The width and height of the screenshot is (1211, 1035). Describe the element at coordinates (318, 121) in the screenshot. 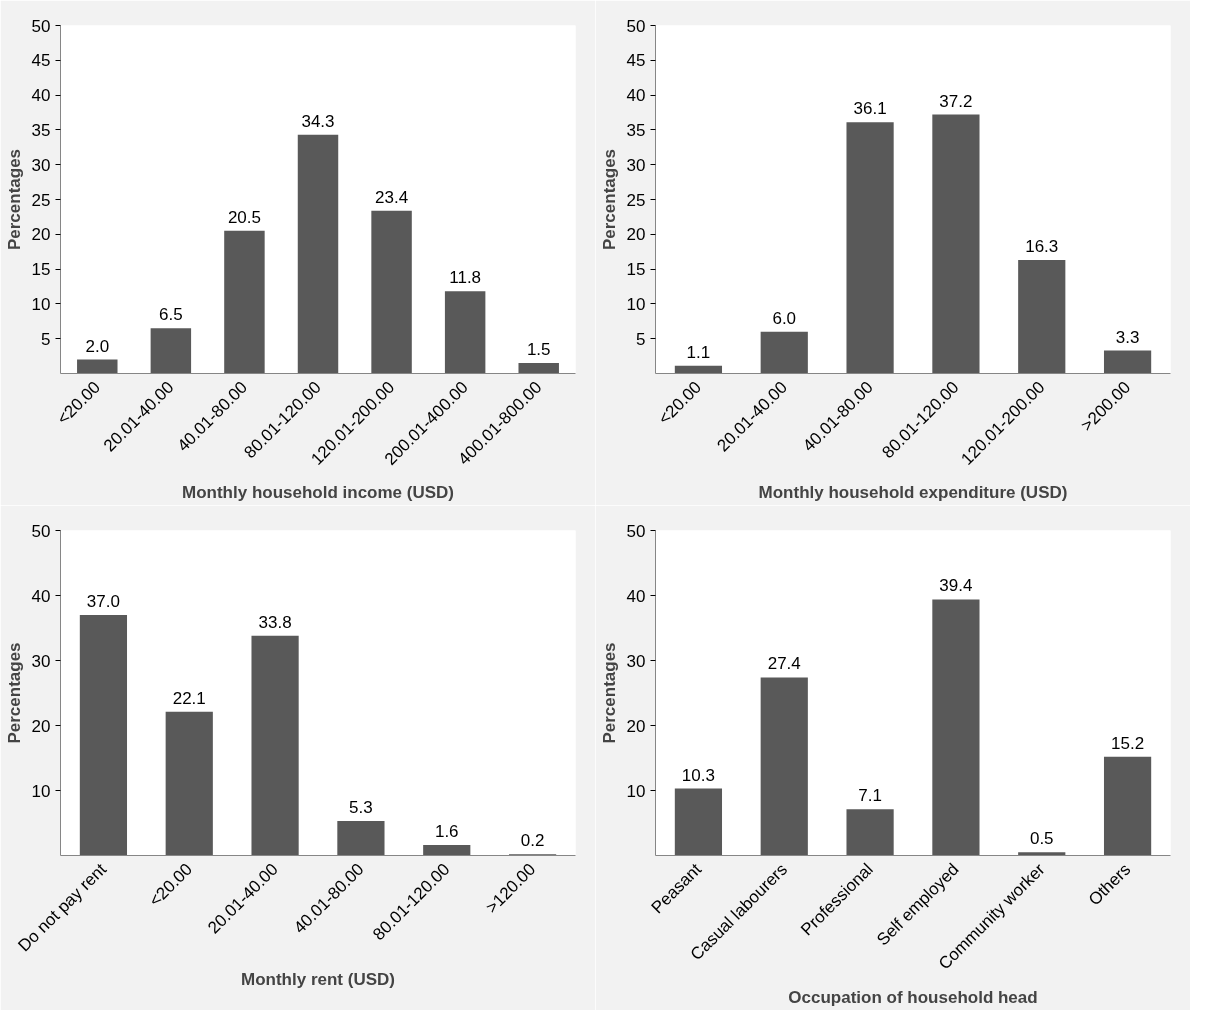

I see `data-label: 34.3` at that location.